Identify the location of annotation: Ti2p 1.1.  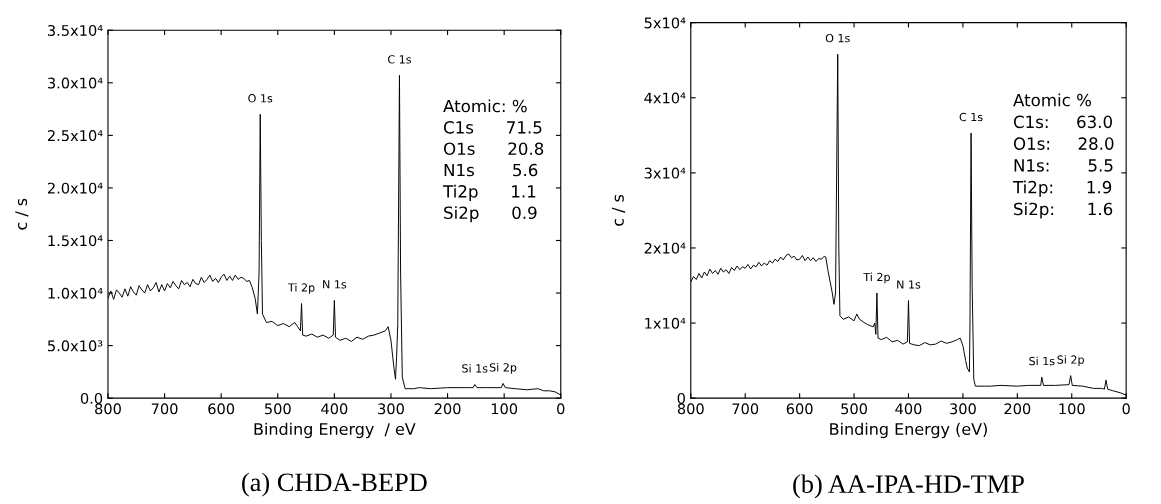
(489, 192).